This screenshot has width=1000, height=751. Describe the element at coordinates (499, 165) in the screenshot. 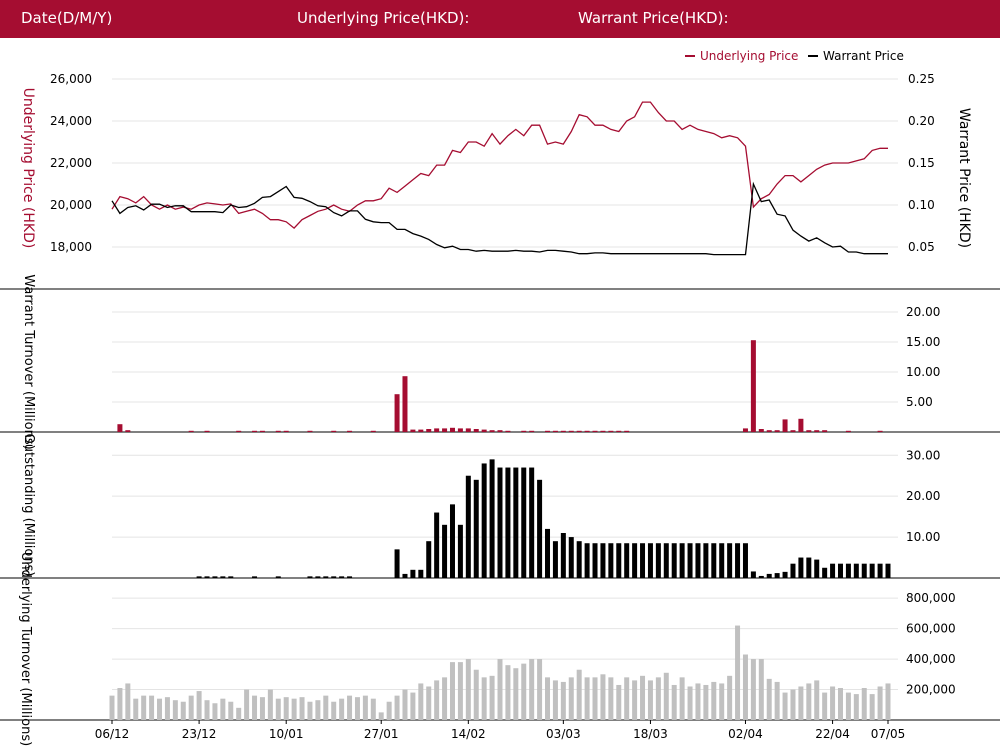

I see `underlying-price-line` at that location.